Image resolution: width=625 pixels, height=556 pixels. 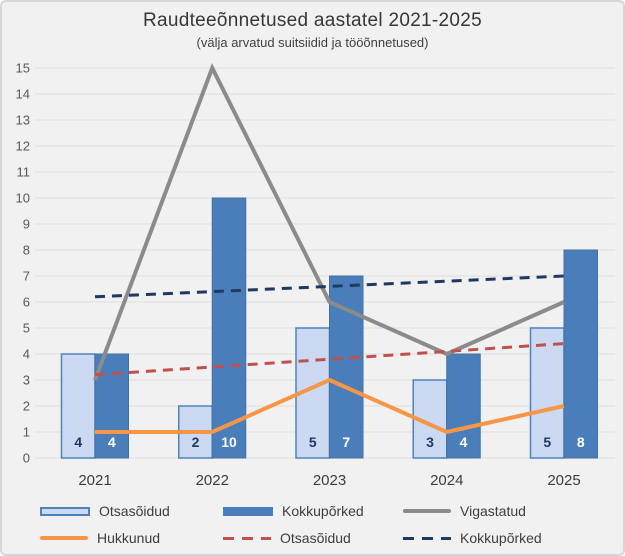 I want to click on bar-label-kokkuporked: 7, so click(x=346, y=442).